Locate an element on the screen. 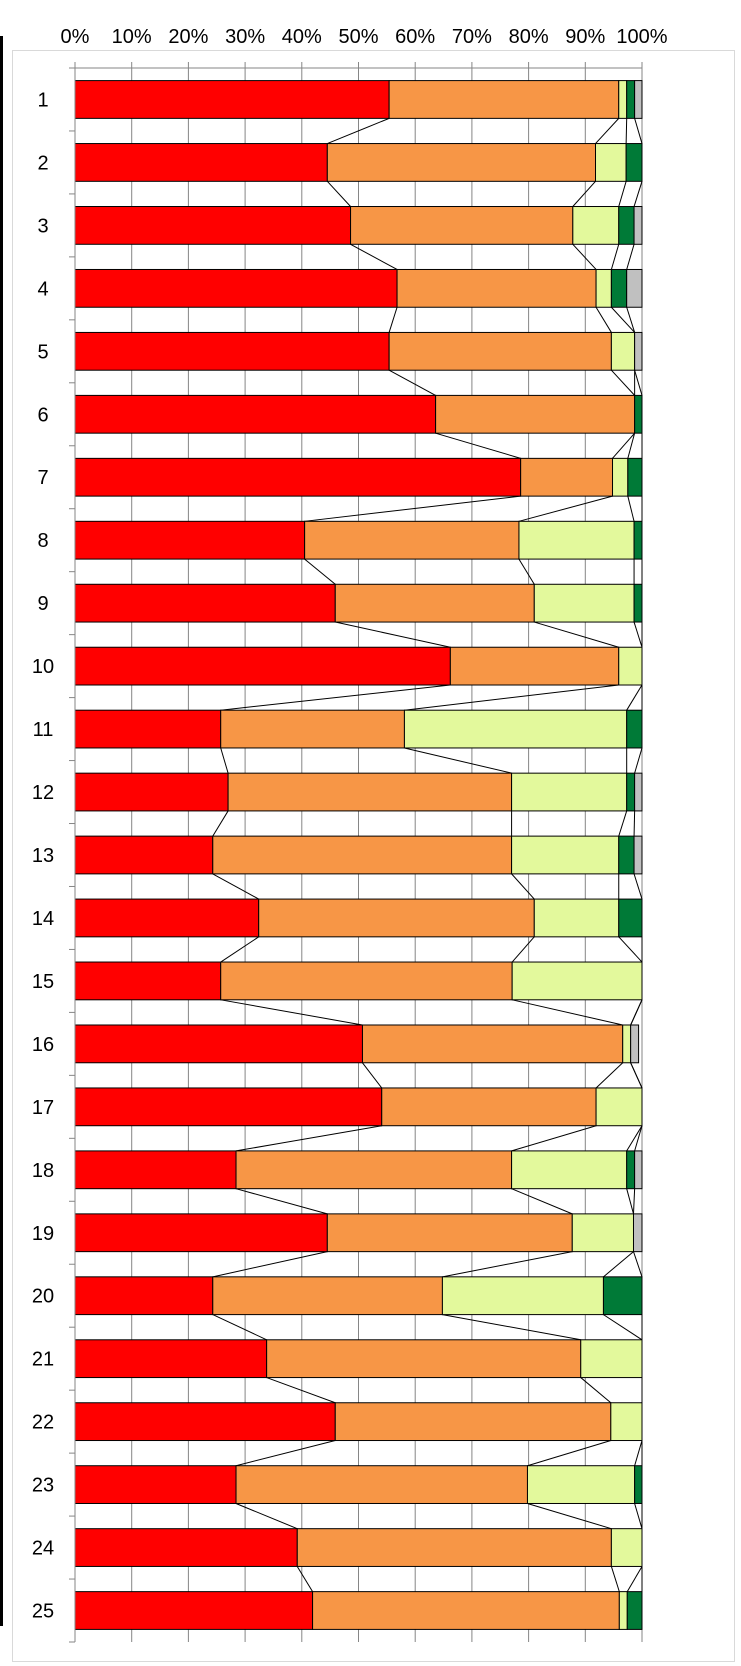 This screenshot has height=1666, width=741. category-label: 18 is located at coordinates (43, 1171).